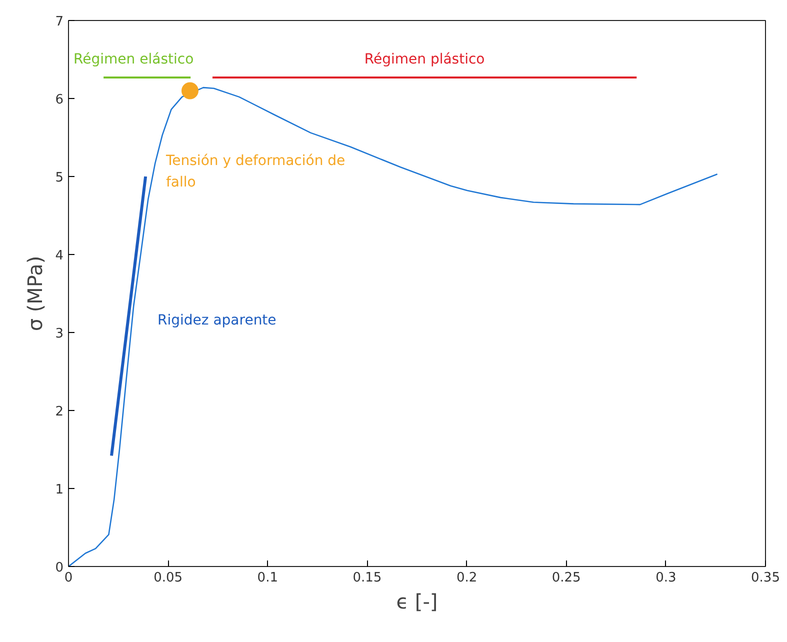 Image resolution: width=787 pixels, height=642 pixels. I want to click on y-tick-label: 3, so click(59, 334).